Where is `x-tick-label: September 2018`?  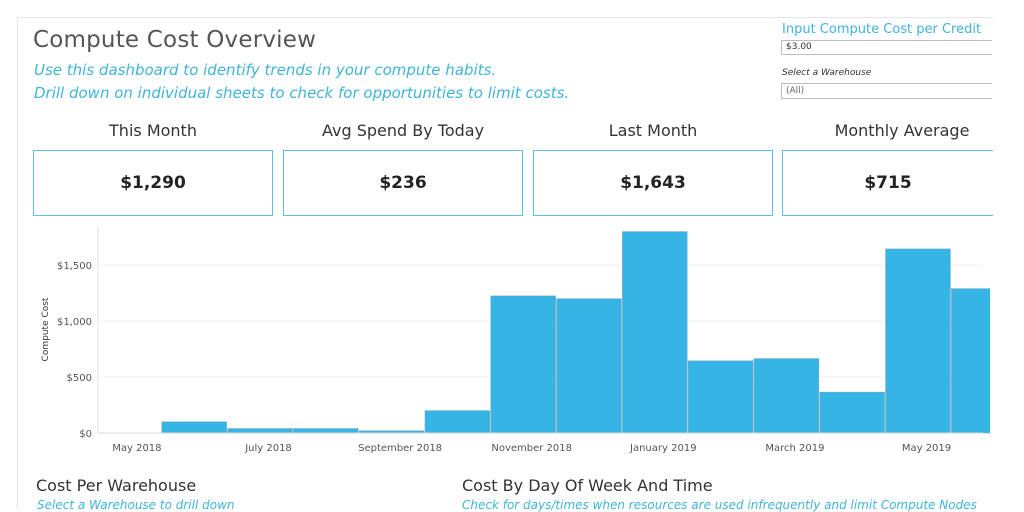
x-tick-label: September 2018 is located at coordinates (400, 448).